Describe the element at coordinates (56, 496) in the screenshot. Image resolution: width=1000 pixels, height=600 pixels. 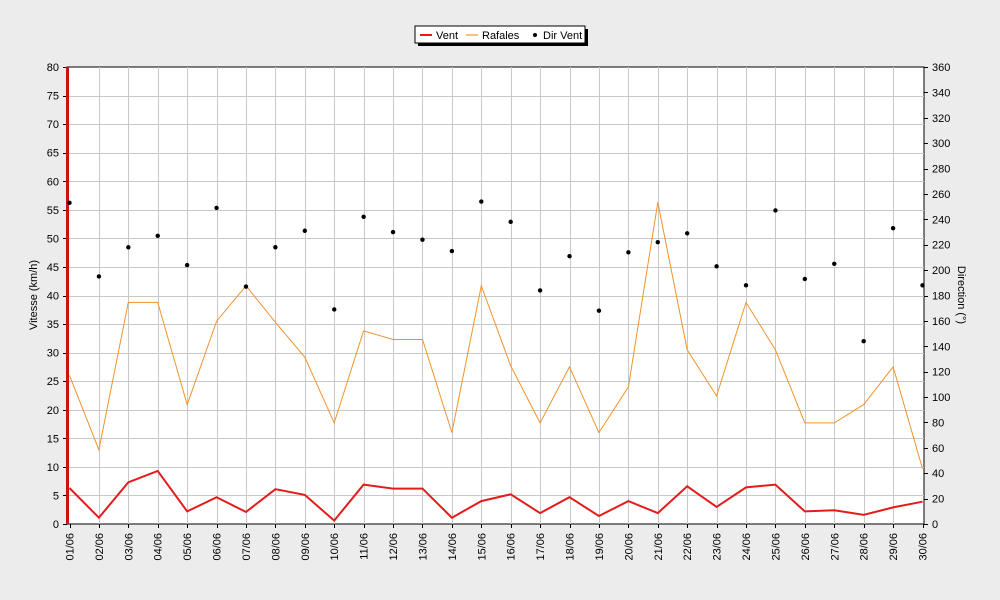
I see `y-tick-label: 5` at that location.